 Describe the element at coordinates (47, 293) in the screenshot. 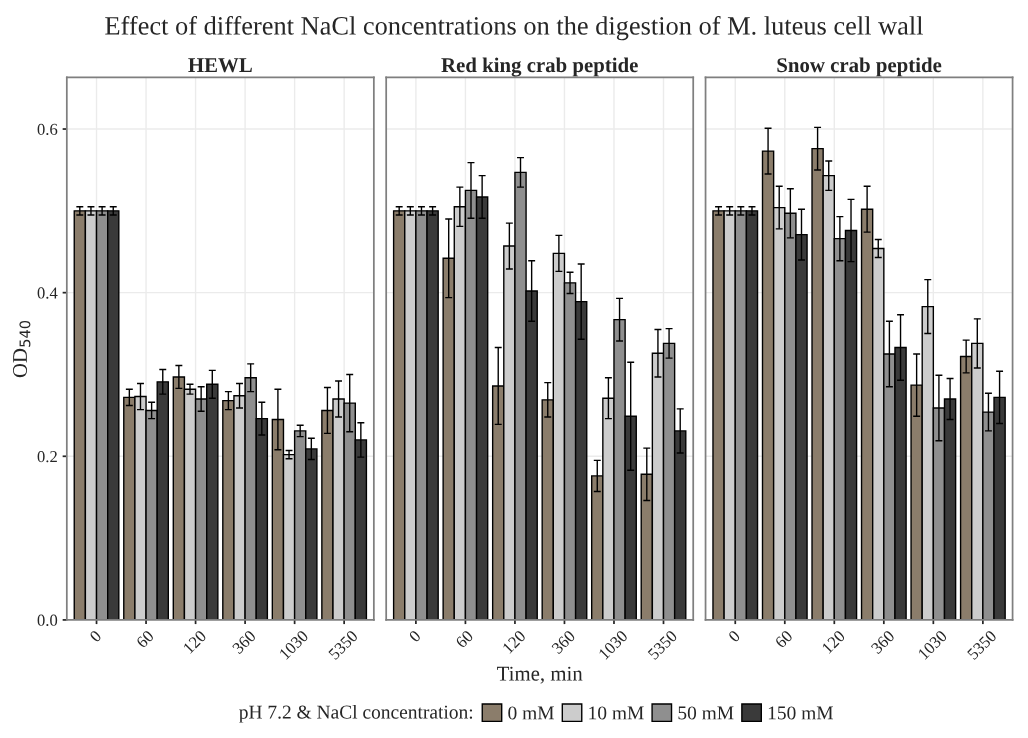

I see `y-tick-label: 0.4` at that location.